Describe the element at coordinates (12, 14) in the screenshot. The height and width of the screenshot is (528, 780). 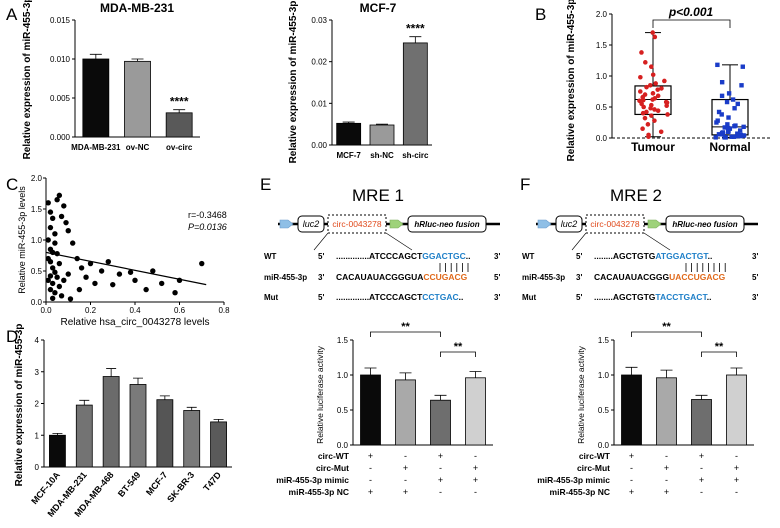
I see `panel-label-a: A` at that location.